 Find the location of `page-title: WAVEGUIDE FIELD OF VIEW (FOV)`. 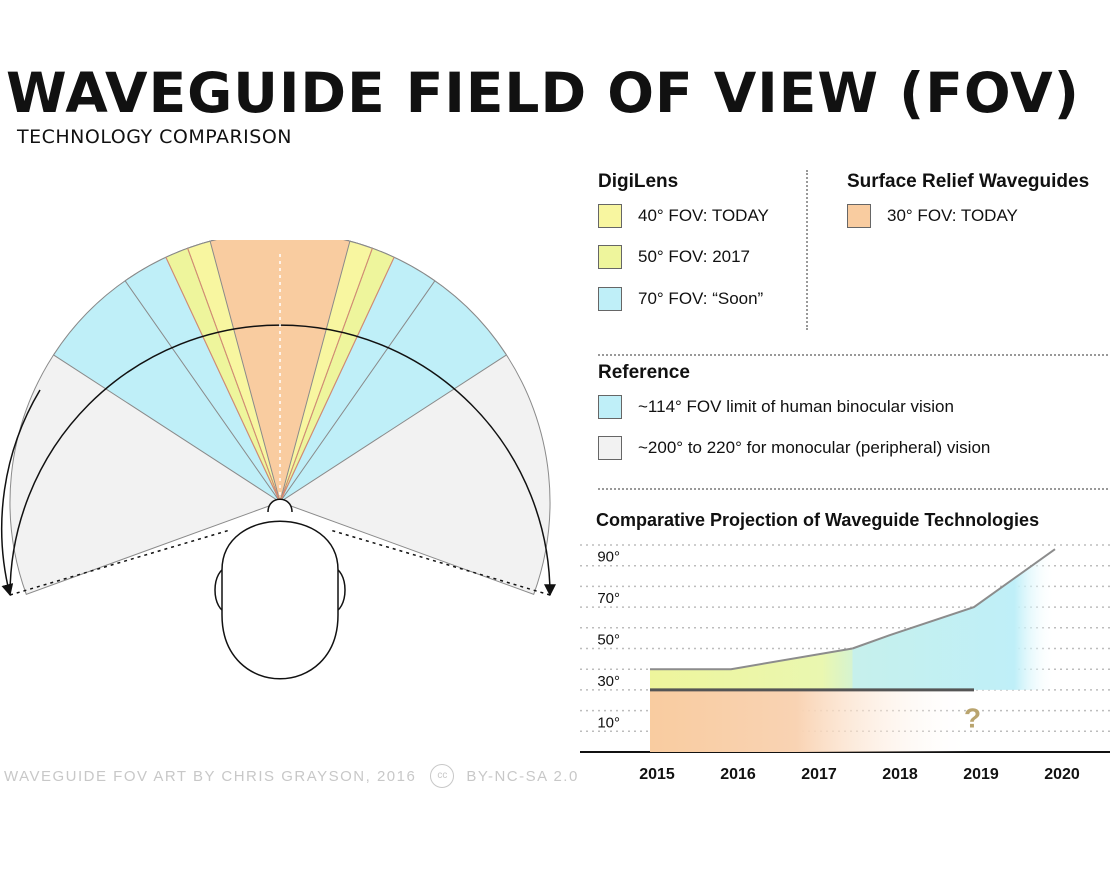

page-title: WAVEGUIDE FIELD OF VIEW (FOV) is located at coordinates (543, 93).